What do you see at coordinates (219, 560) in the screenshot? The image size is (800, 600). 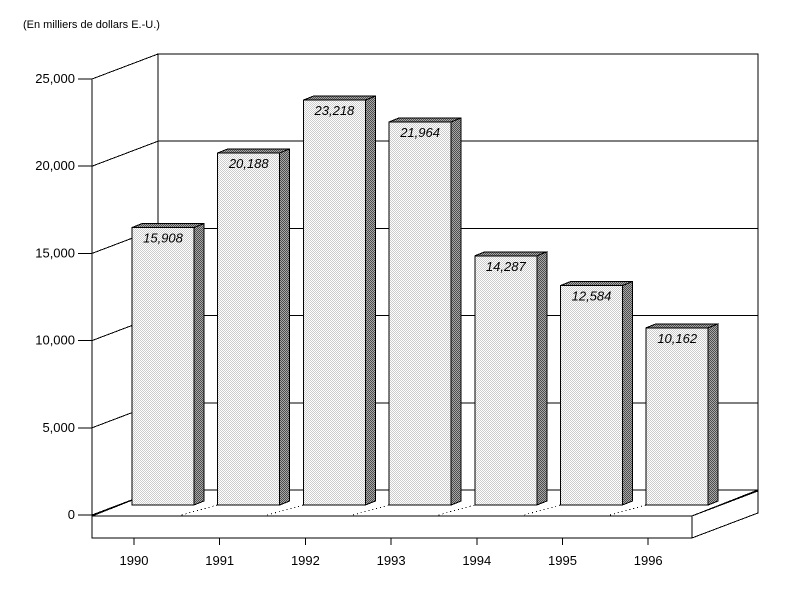 I see `x-axis-label-1991: 1991` at bounding box center [219, 560].